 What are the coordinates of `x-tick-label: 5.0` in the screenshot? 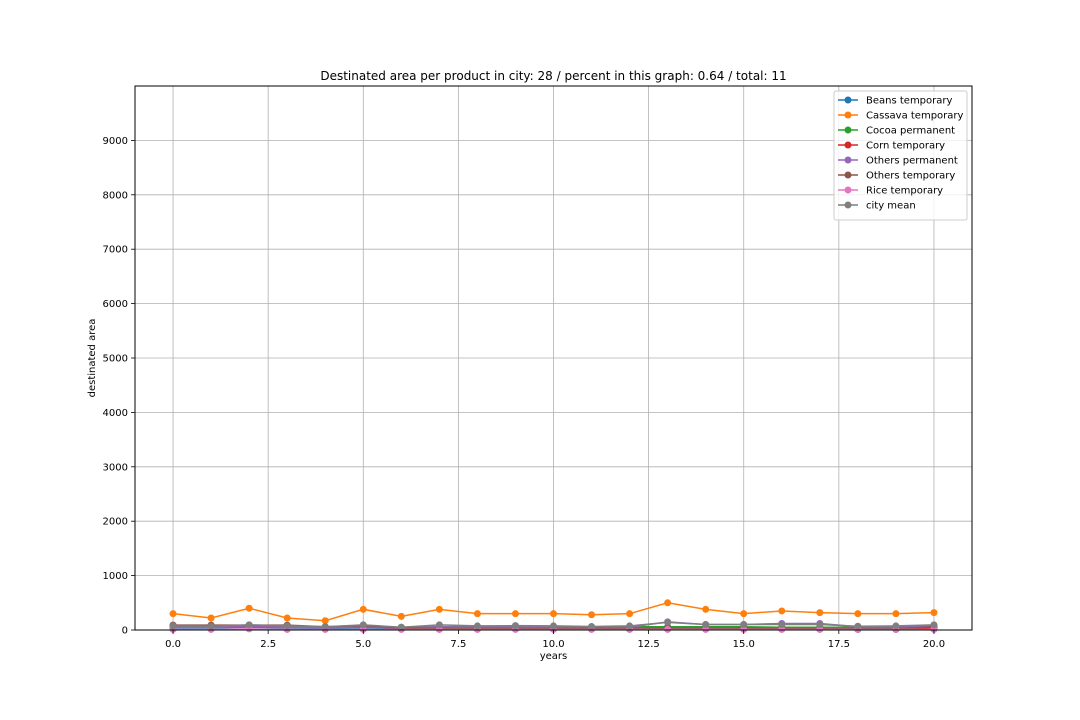 It's located at (363, 644).